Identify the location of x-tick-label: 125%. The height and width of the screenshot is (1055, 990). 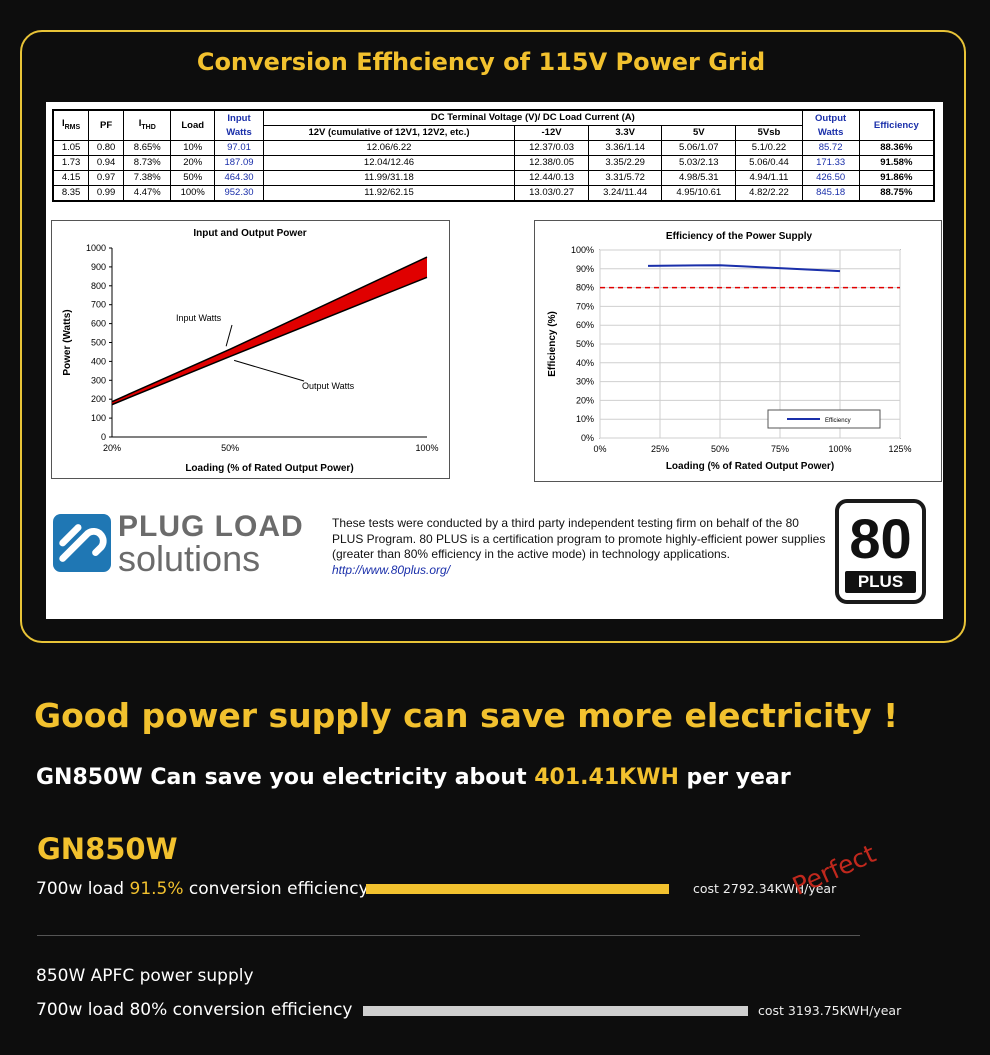
(899, 449).